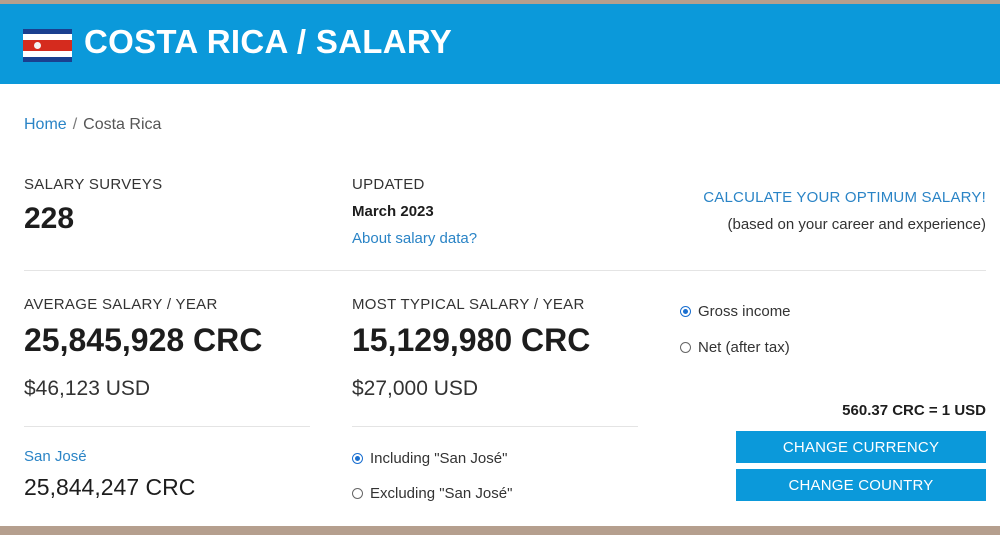 The width and height of the screenshot is (1000, 535). Describe the element at coordinates (468, 304) in the screenshot. I see `typical-salary-label: MOST TYPICAL SALARY / YEAR` at that location.